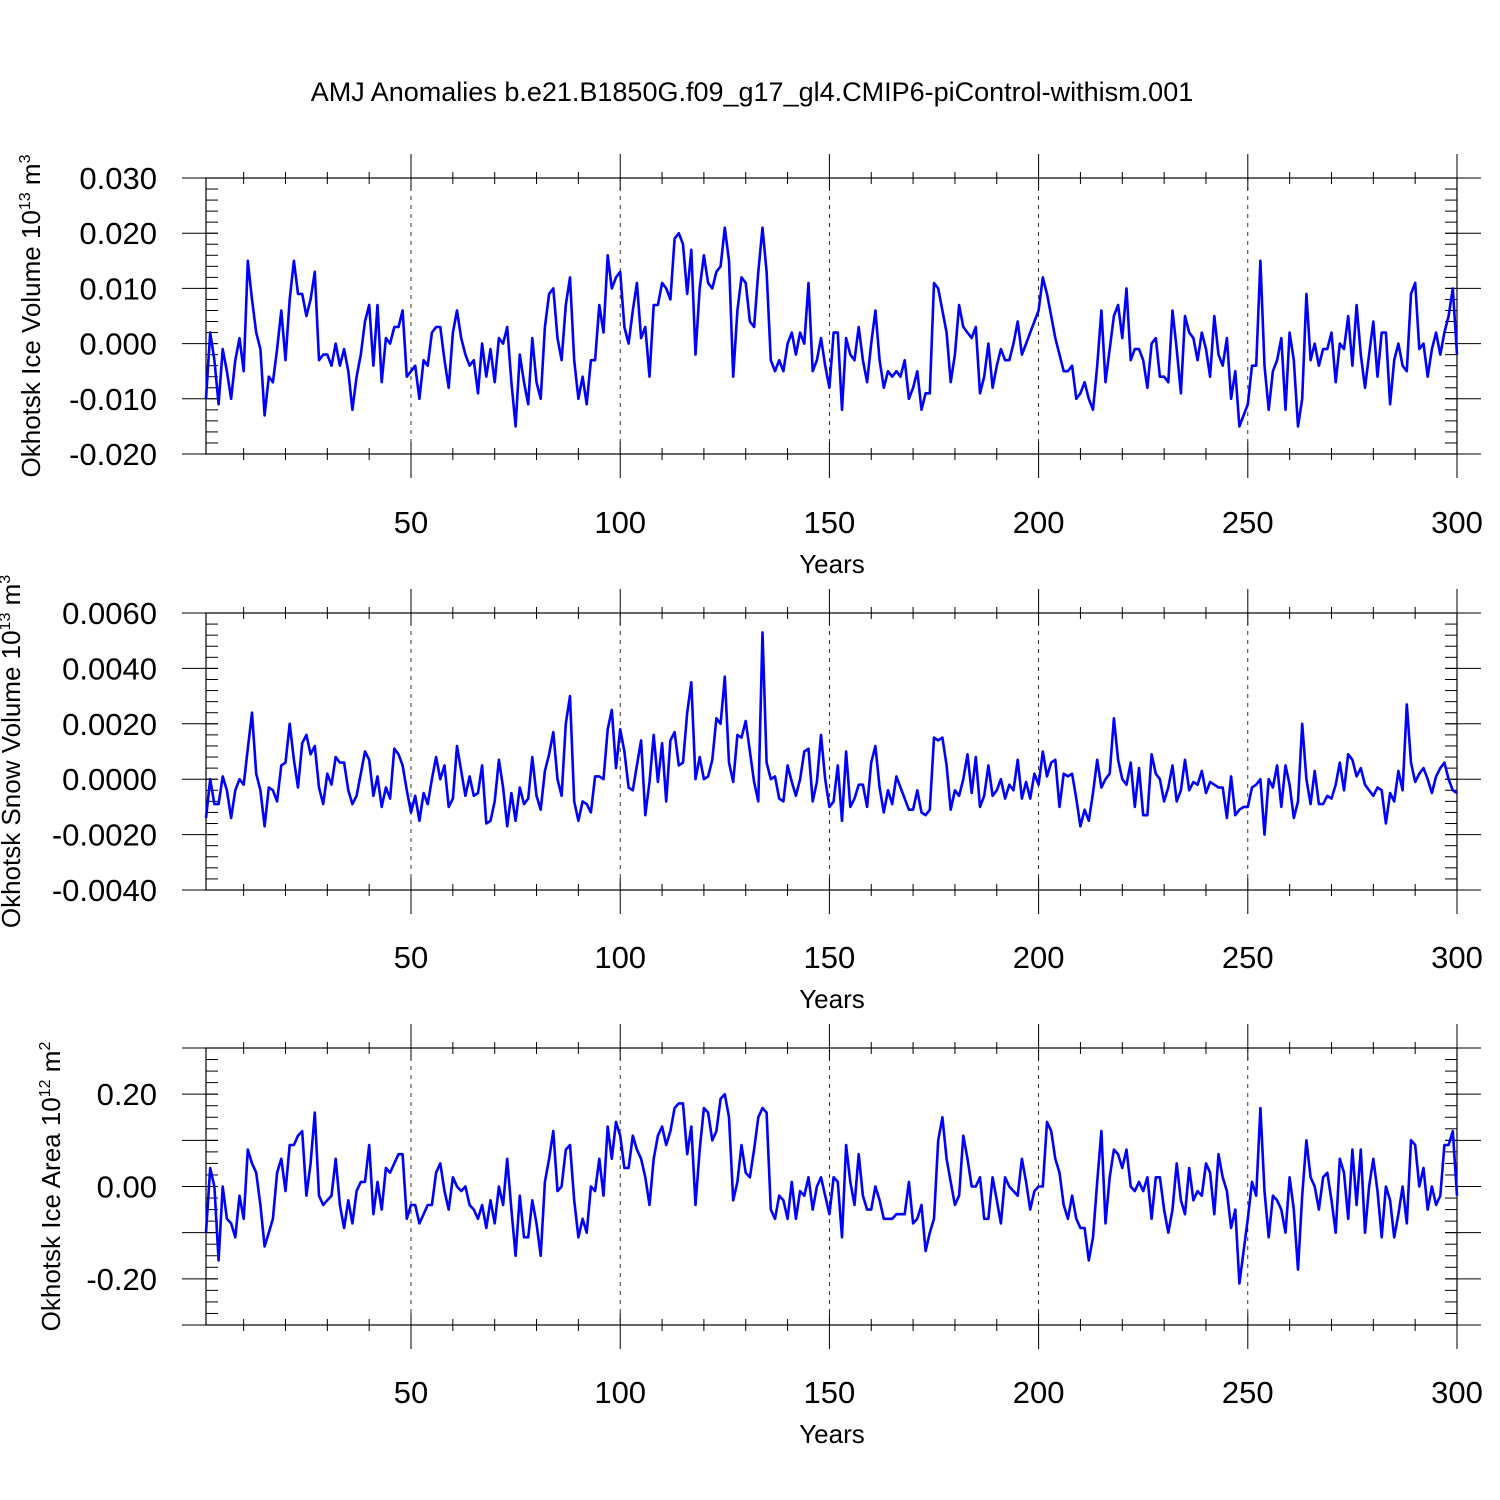 The height and width of the screenshot is (1500, 1500). Describe the element at coordinates (118, 233) in the screenshot. I see `y-tick-label: 0.020` at that location.